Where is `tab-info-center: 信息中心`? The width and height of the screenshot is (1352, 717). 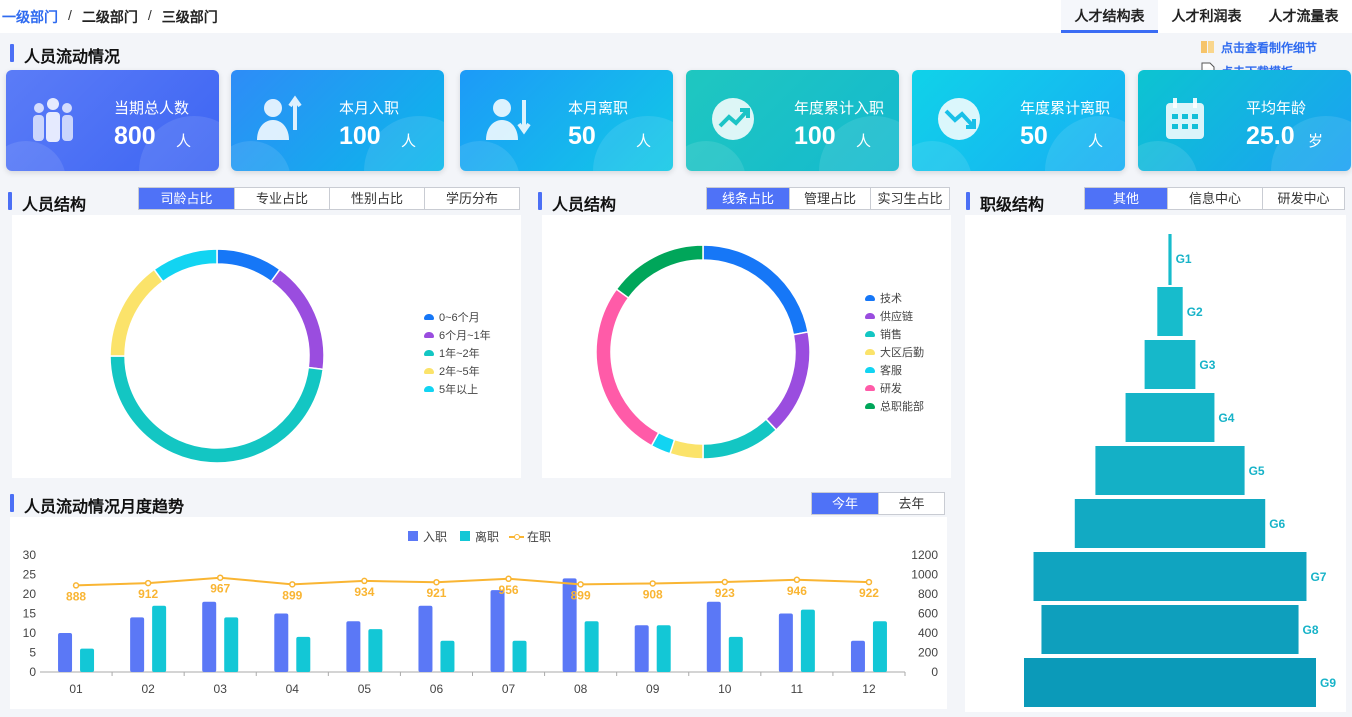 tab-info-center: 信息中心 is located at coordinates (1214, 198).